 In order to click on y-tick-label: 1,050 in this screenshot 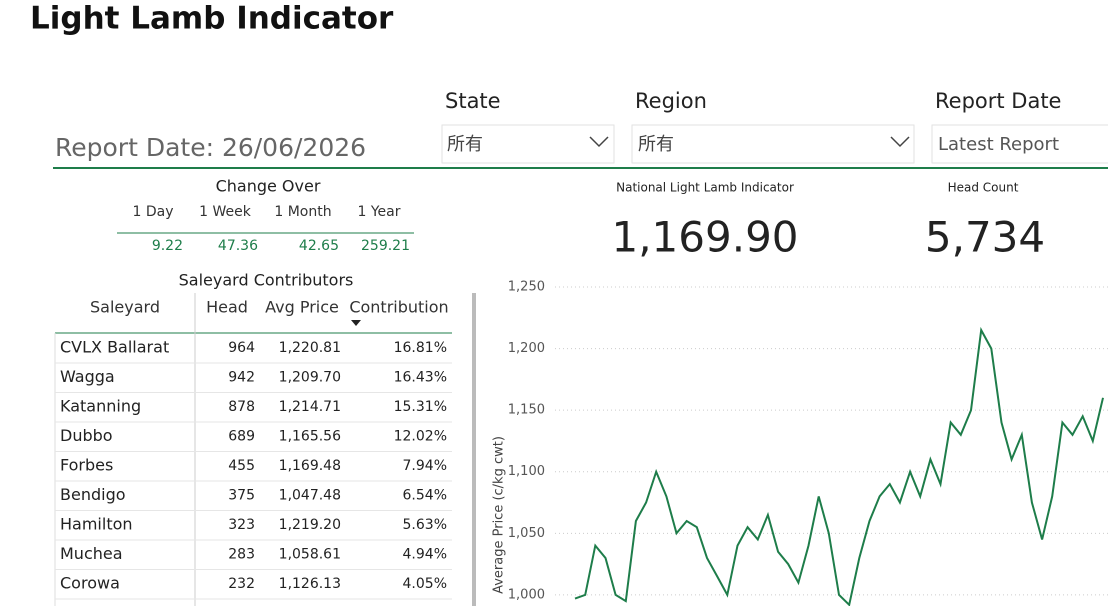, I will do `click(526, 533)`.